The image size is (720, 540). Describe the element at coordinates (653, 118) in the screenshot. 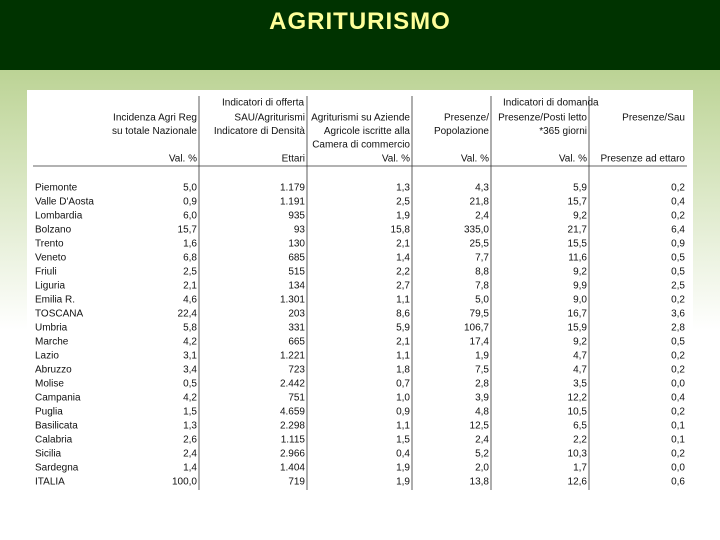

I see `column-header: Presenze/Sau` at that location.